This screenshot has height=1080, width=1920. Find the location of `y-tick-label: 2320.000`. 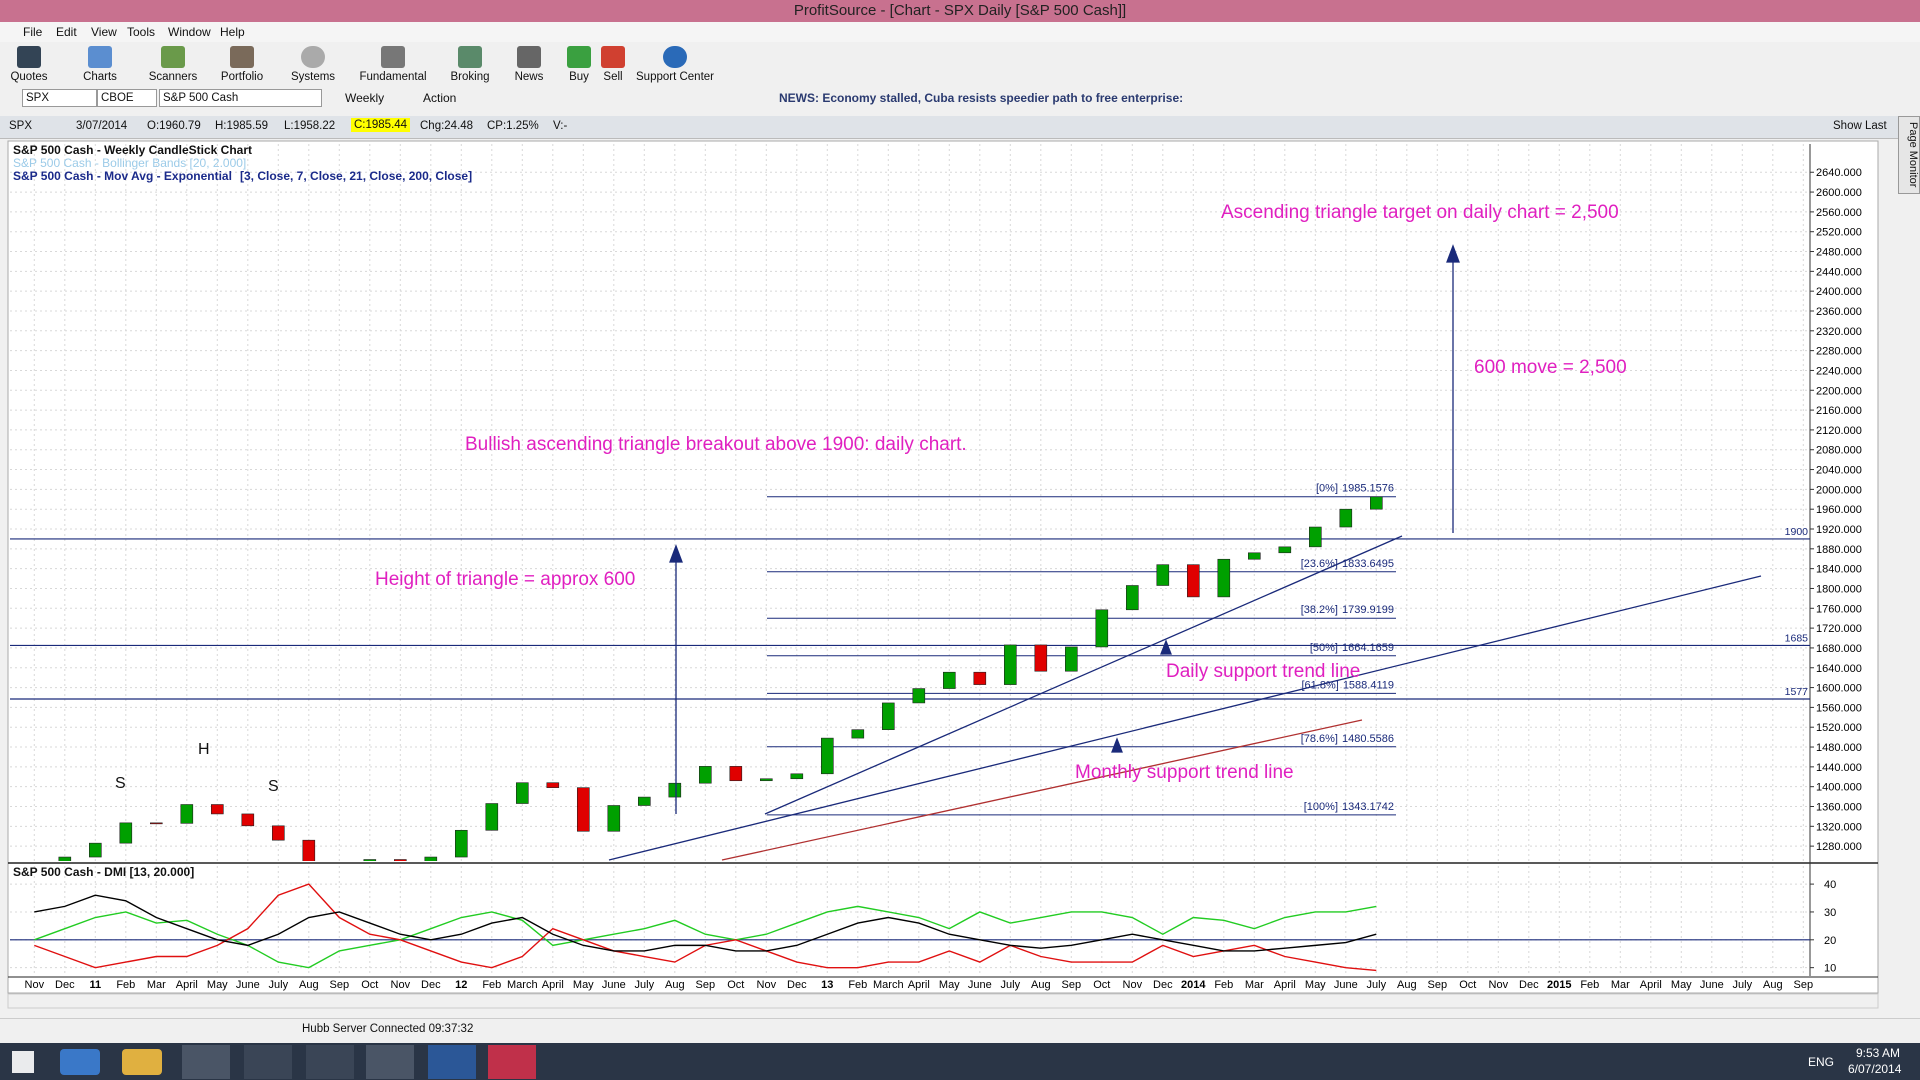

y-tick-label: 2320.000 is located at coordinates (1839, 332).